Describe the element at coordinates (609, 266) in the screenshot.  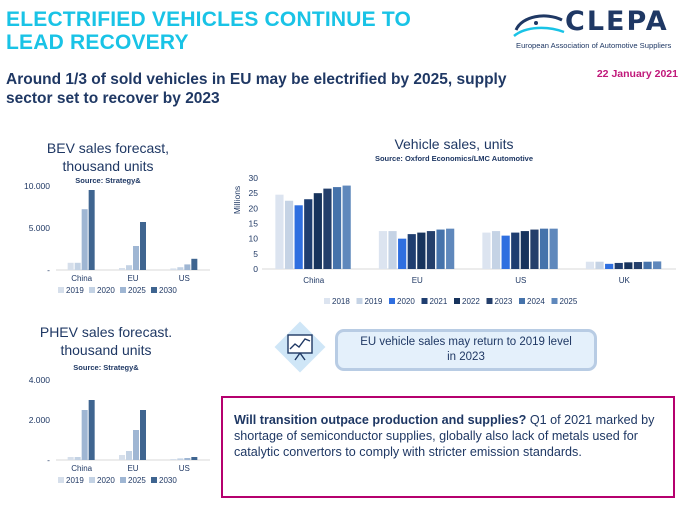
I see `bar-uk-2020` at that location.